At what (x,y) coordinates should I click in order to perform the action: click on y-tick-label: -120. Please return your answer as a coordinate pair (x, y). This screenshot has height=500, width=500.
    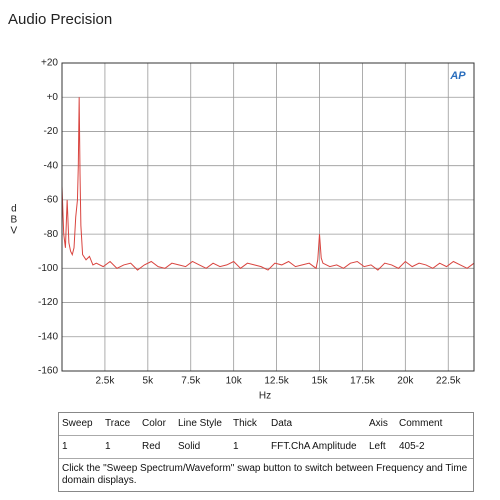
    Looking at the image, I should click on (48, 302).